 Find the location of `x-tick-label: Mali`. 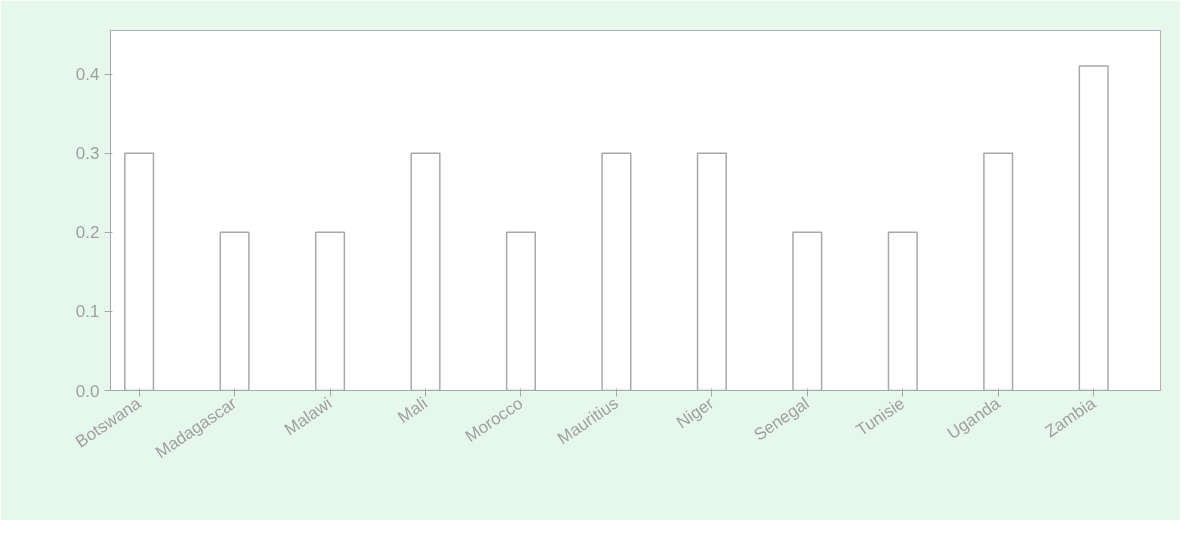

x-tick-label: Mali is located at coordinates (412, 410).